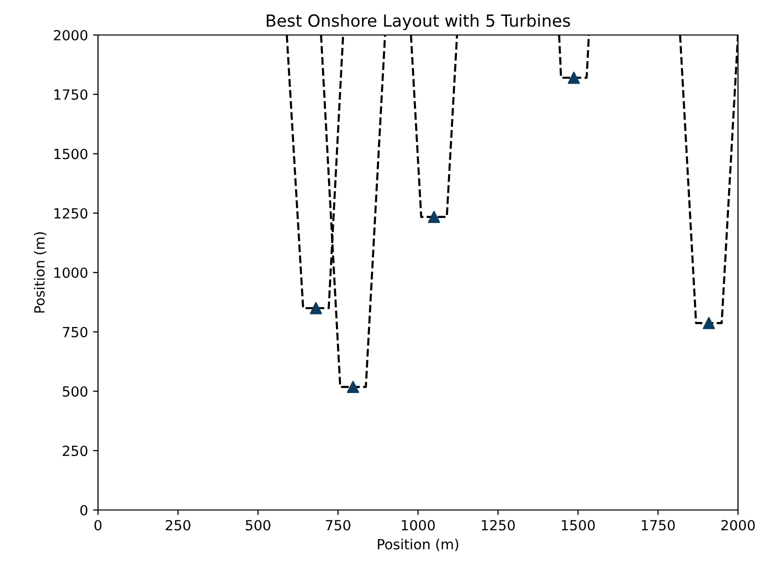 Image resolution: width=763 pixels, height=571 pixels. Describe the element at coordinates (71, 272) in the screenshot. I see `y-tick-label: 1000` at that location.